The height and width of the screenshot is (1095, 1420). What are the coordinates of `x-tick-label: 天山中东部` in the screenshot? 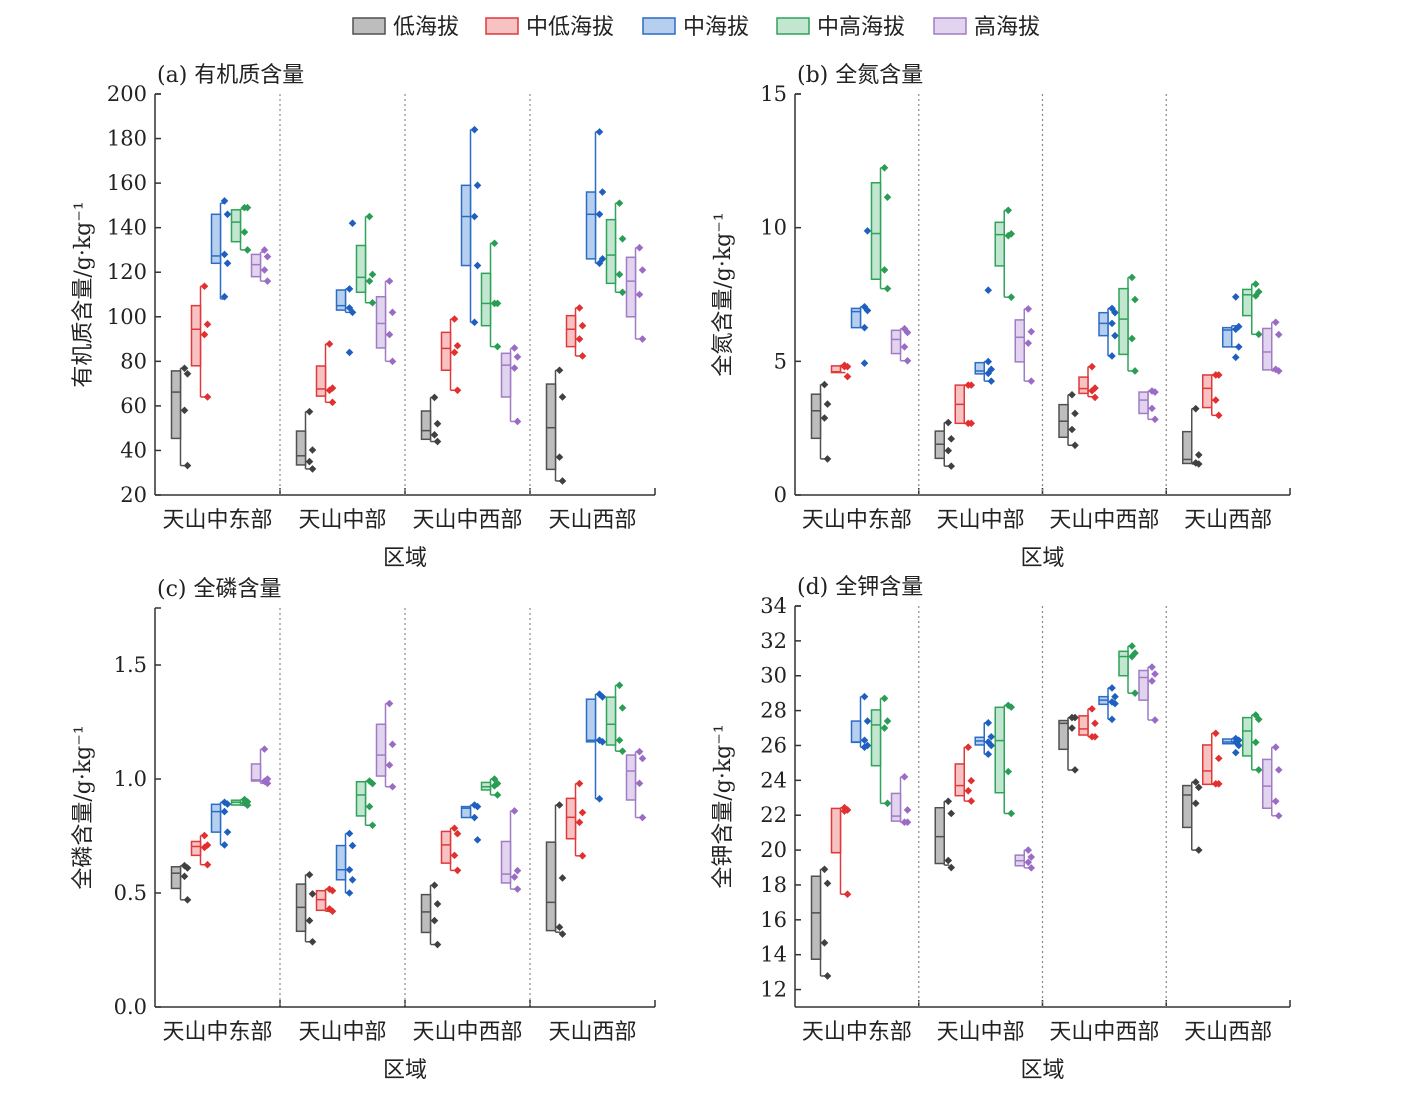 It's located at (857, 1032).